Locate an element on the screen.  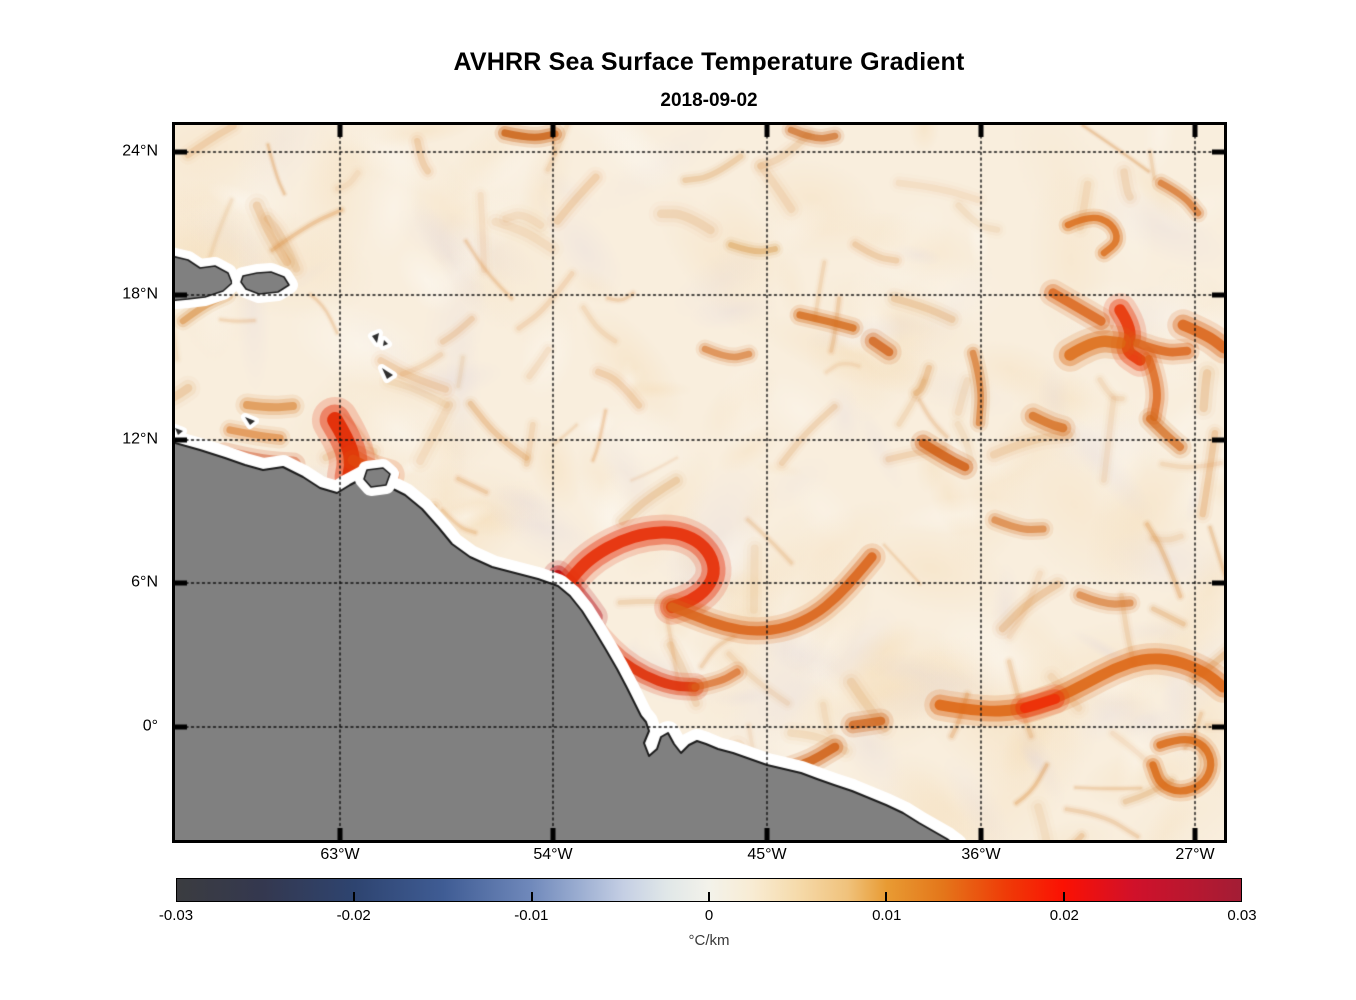
colorbar-tick-label: 0 is located at coordinates (709, 915).